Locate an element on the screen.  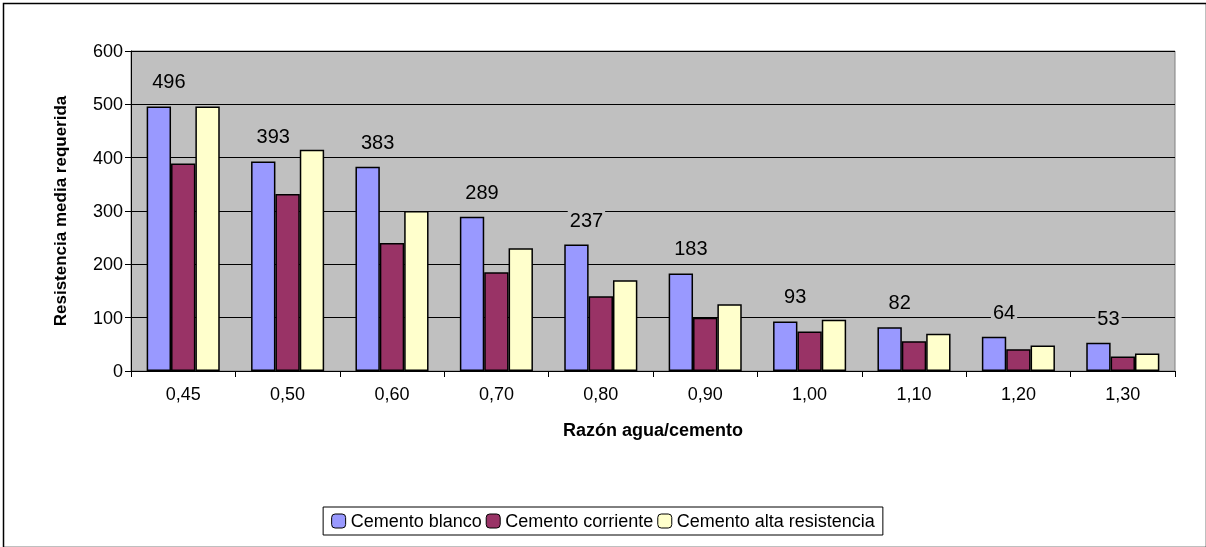
data-label: 53 is located at coordinates (1108, 317).